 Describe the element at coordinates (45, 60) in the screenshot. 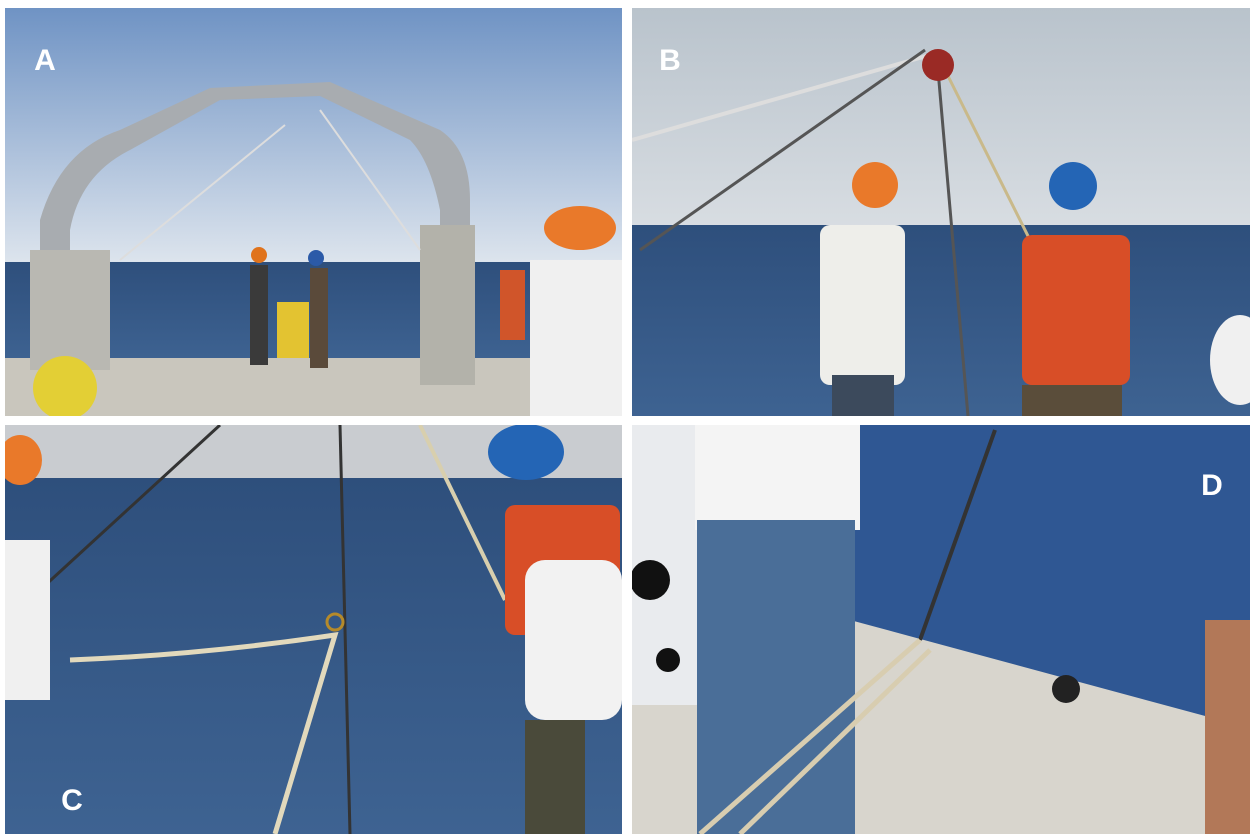

I see `panel-label: A` at that location.